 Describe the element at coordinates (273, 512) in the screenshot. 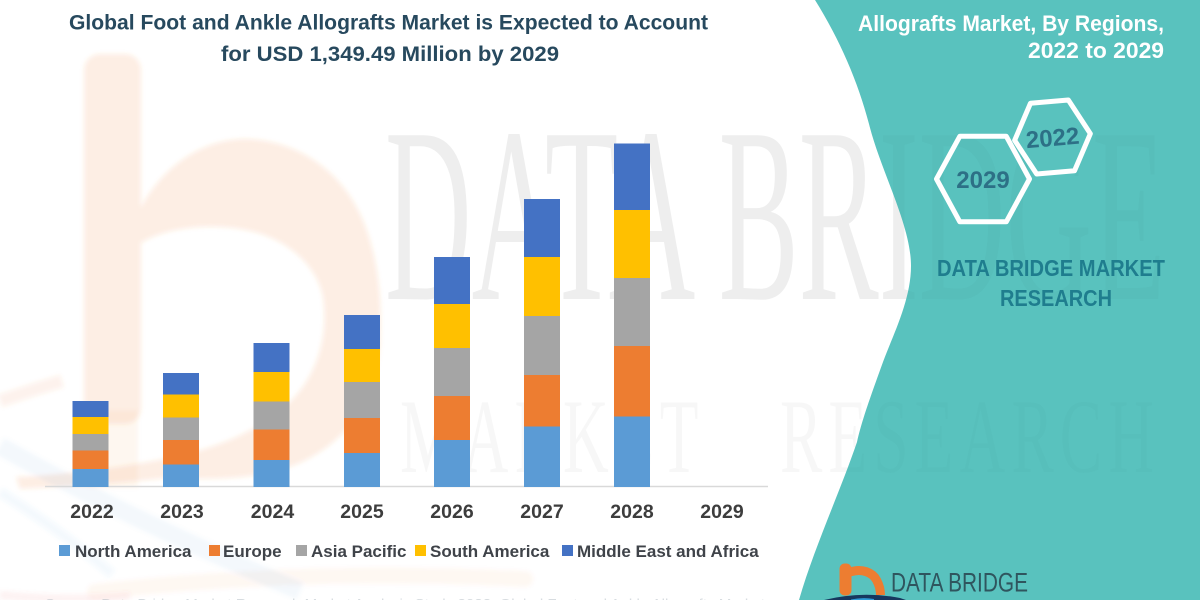

I see `svg-text: 2024` at that location.